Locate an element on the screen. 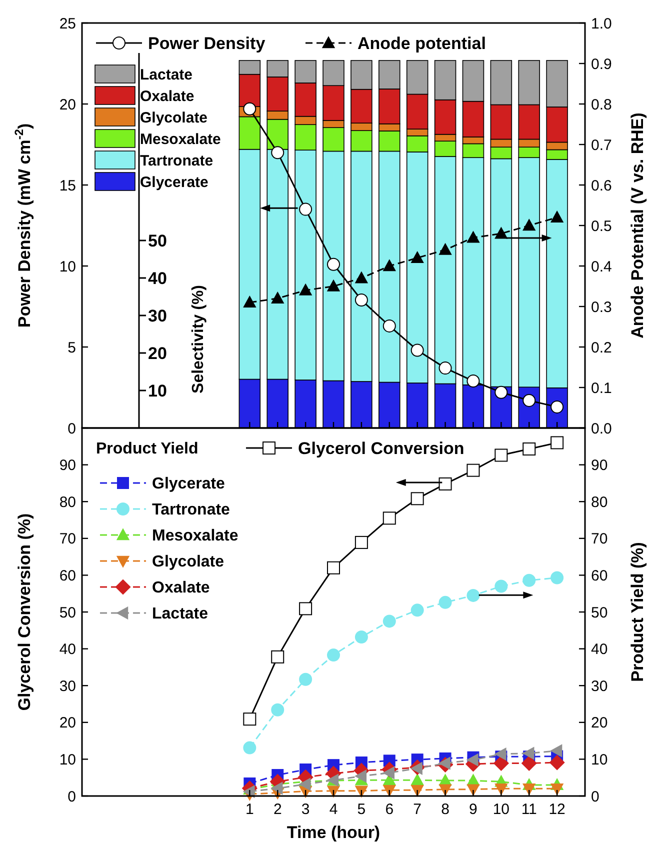 The height and width of the screenshot is (849, 649). y-tick-label: 60 is located at coordinates (67, 575).